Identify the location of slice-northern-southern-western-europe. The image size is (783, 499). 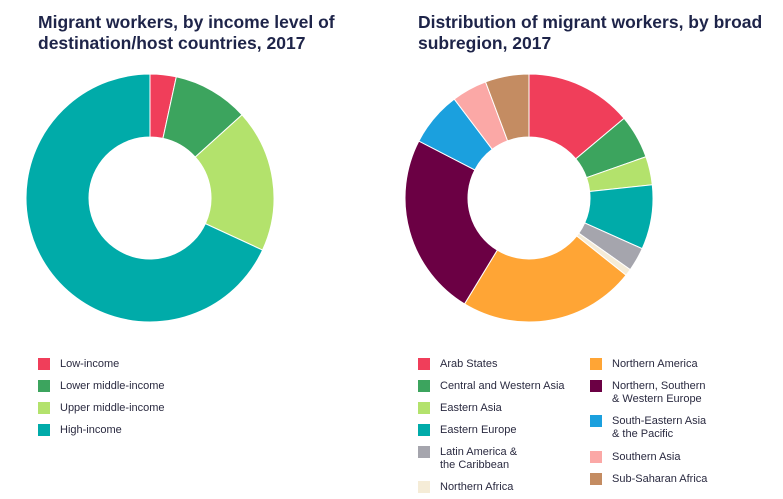
(451, 222).